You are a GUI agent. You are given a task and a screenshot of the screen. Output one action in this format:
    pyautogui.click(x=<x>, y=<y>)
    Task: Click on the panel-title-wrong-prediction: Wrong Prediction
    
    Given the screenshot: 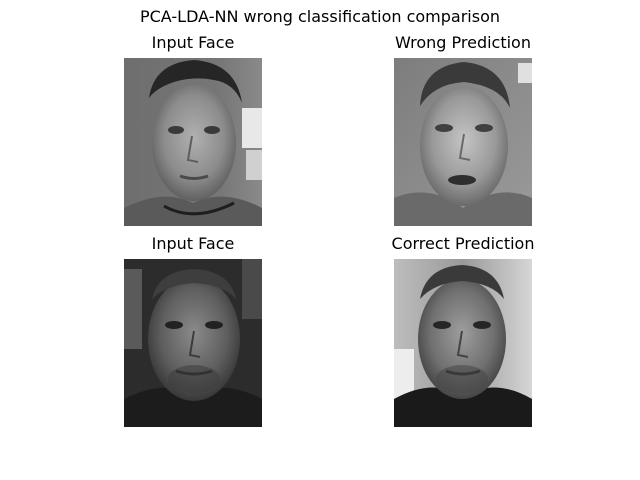 What is the action you would take?
    pyautogui.click(x=463, y=43)
    